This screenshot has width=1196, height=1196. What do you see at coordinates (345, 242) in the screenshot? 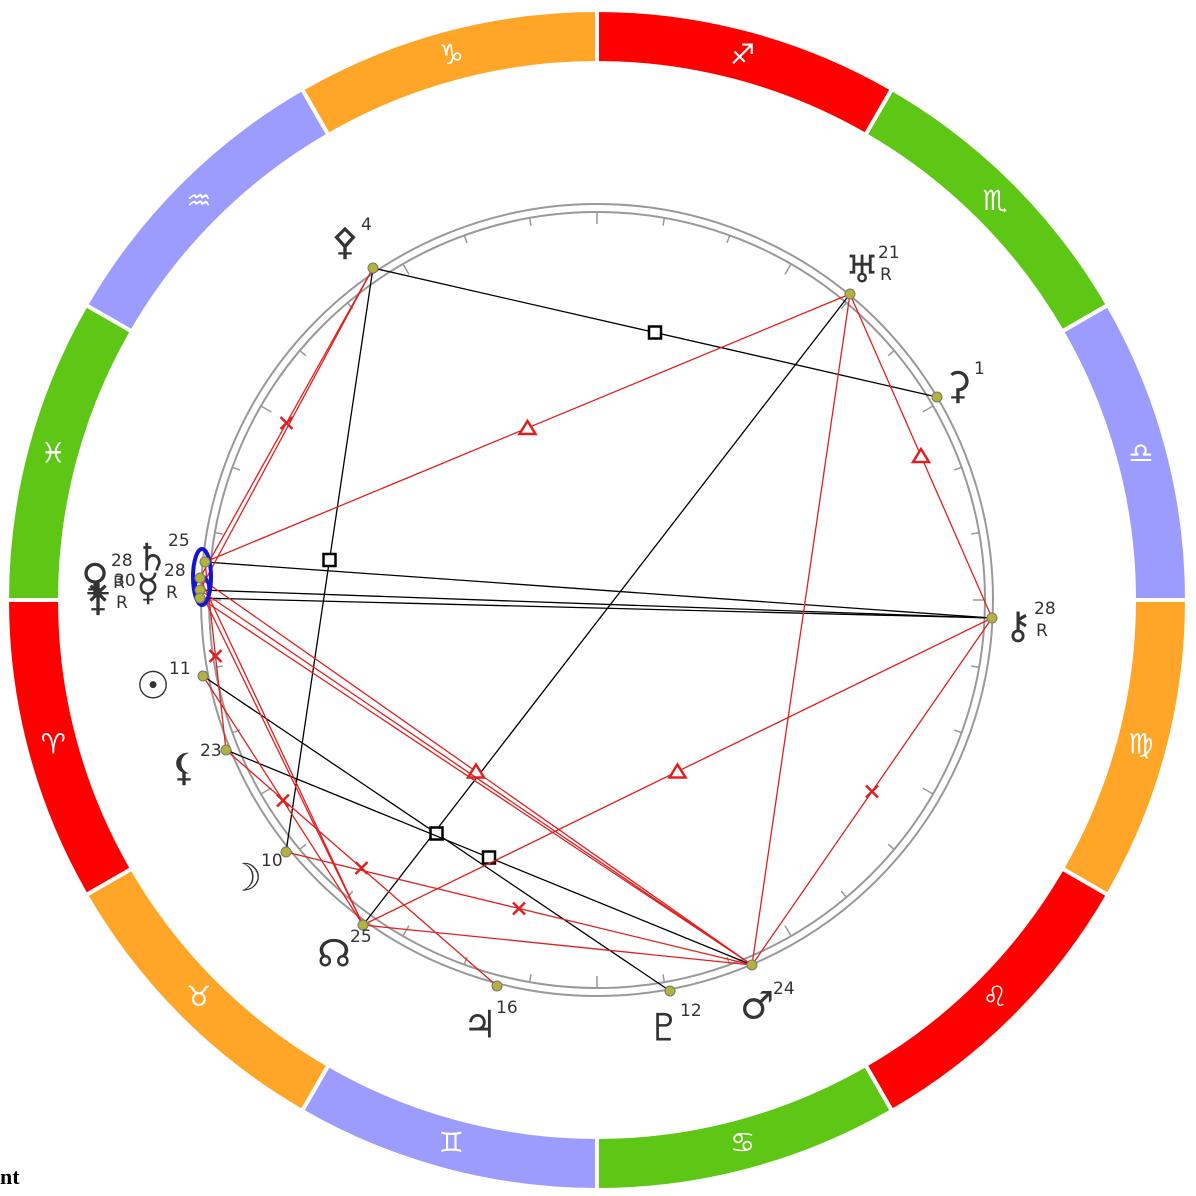
I see `planet-glyph: ⚴` at bounding box center [345, 242].